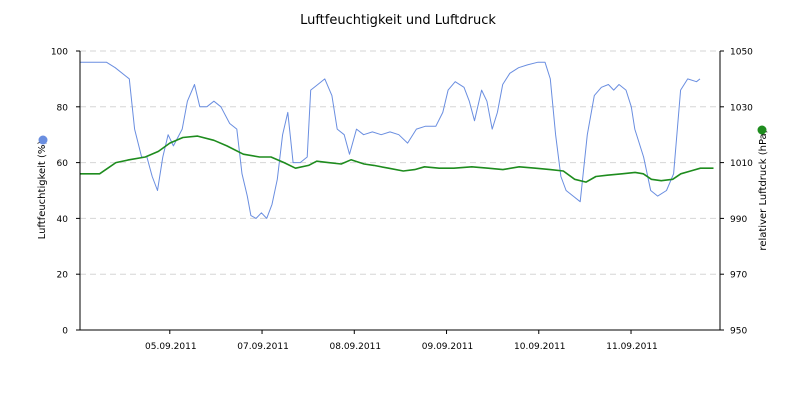 This screenshot has width=800, height=404. What do you see at coordinates (632, 347) in the screenshot?
I see `x-tick-label: 11.09.2011` at bounding box center [632, 347].